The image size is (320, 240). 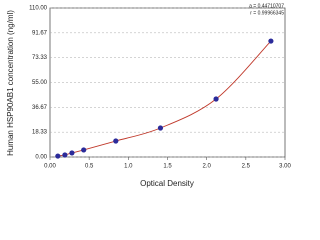 I want to click on y-tick-label: 36.67, so click(x=40, y=108).